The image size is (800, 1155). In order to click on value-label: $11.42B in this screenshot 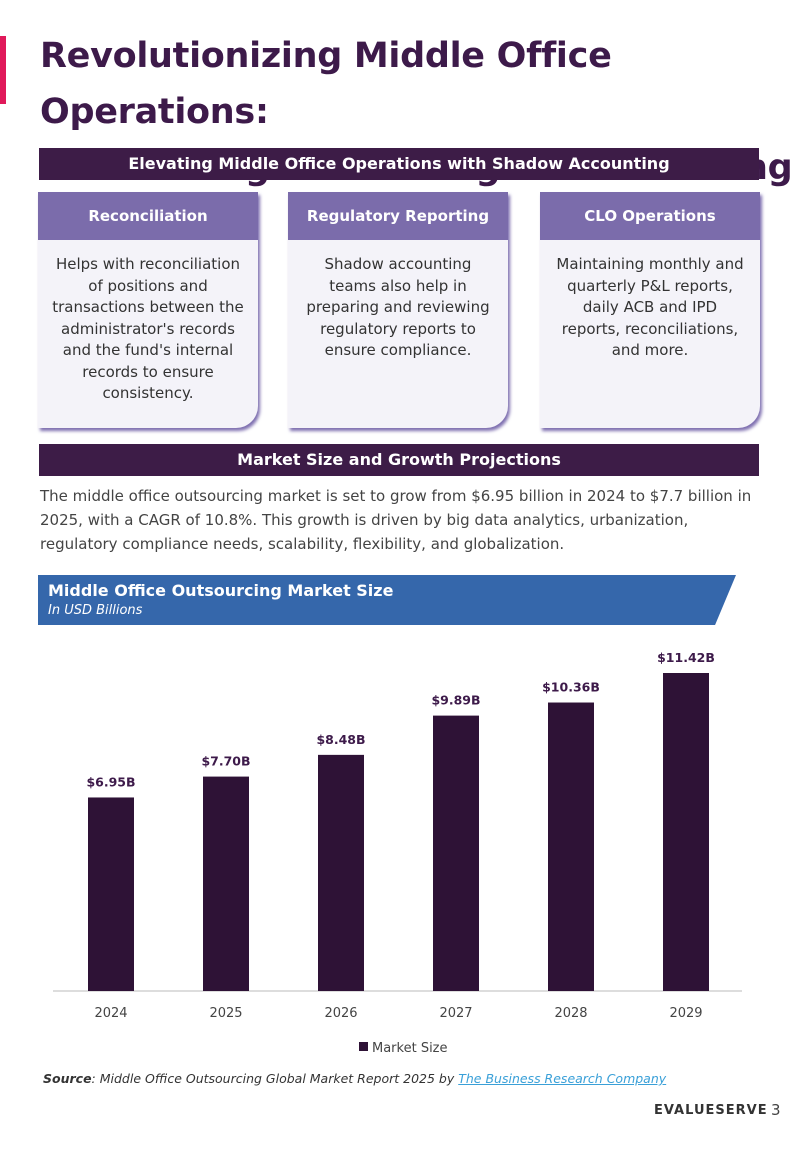, I will do `click(686, 657)`.